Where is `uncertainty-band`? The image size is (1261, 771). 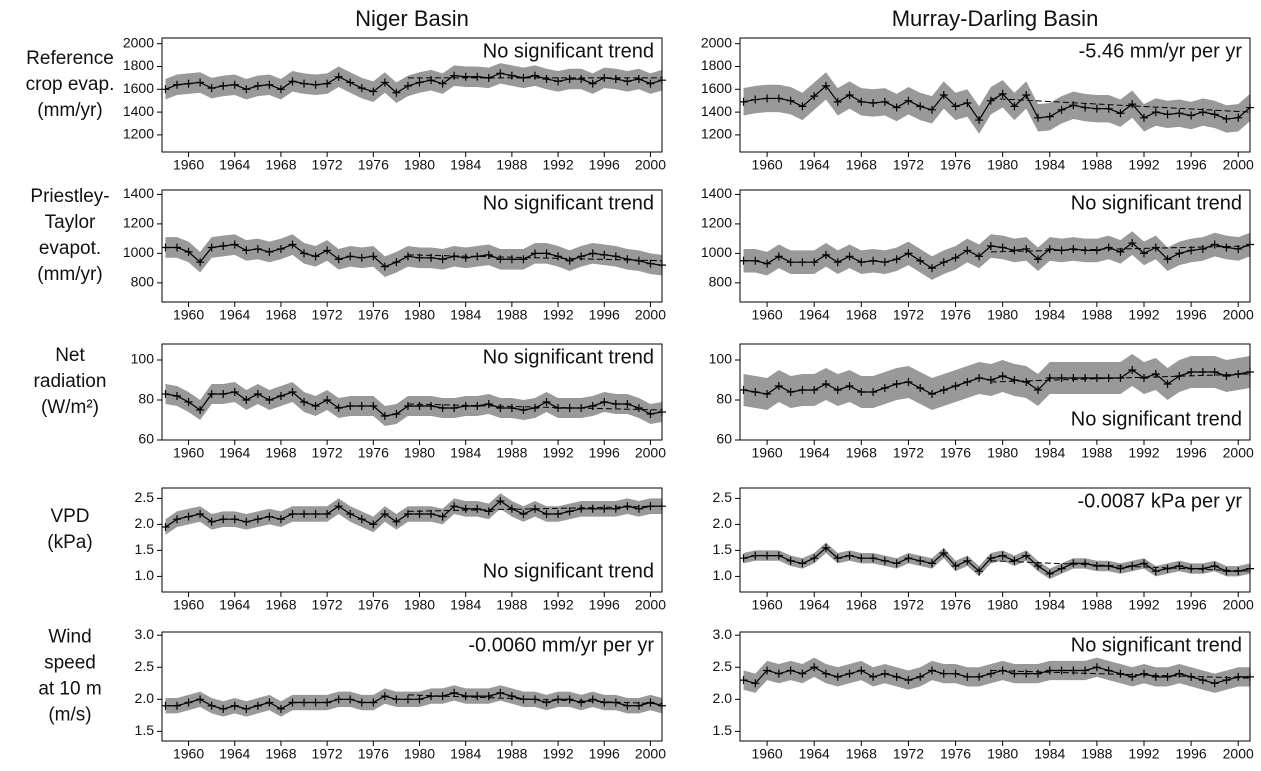
uncertainty-band is located at coordinates (413, 701).